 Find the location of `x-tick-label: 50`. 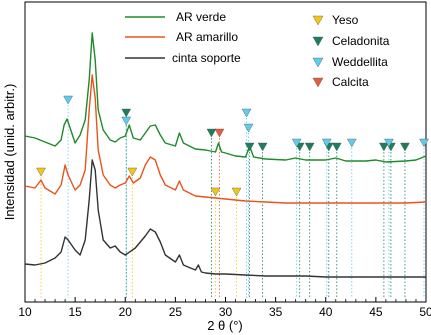

x-tick-label: 50 is located at coordinates (425, 312).